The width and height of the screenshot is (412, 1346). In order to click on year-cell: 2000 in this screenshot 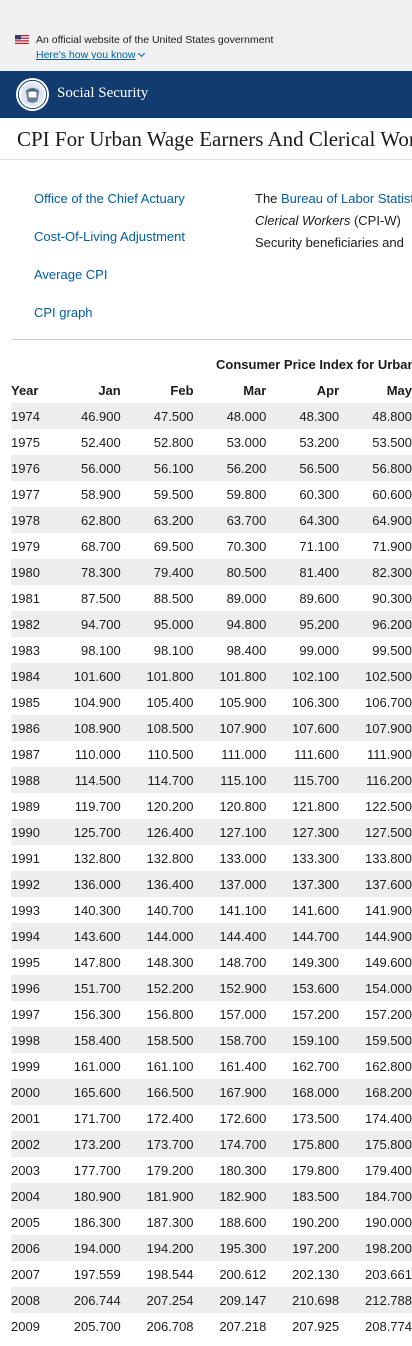, I will do `click(32, 1092)`.